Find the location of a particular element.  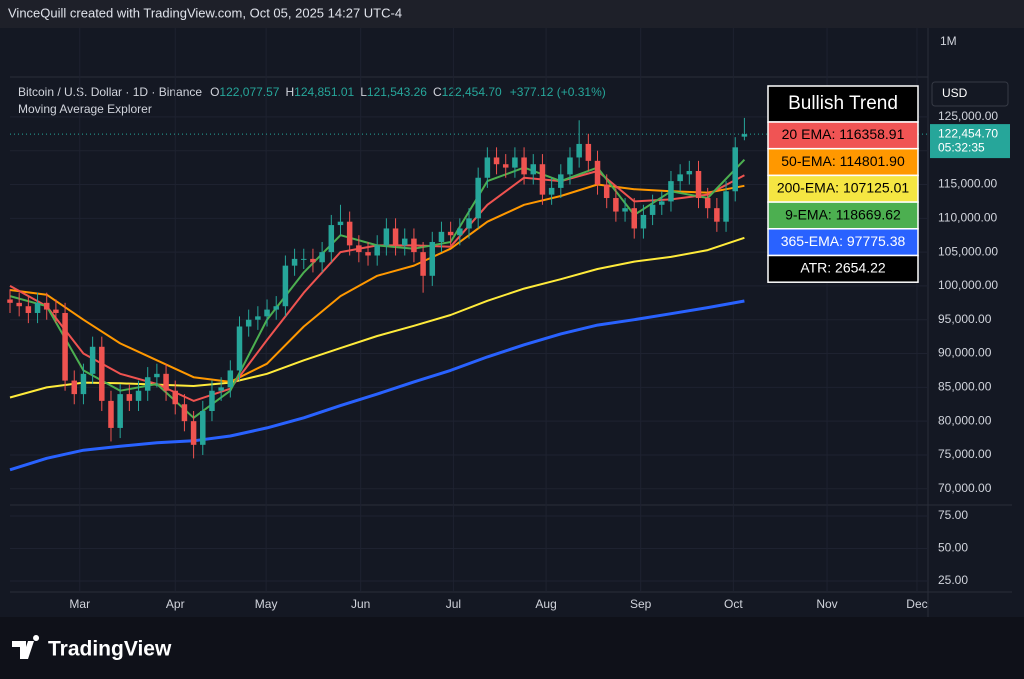

x-tick-label: Sep is located at coordinates (641, 604).